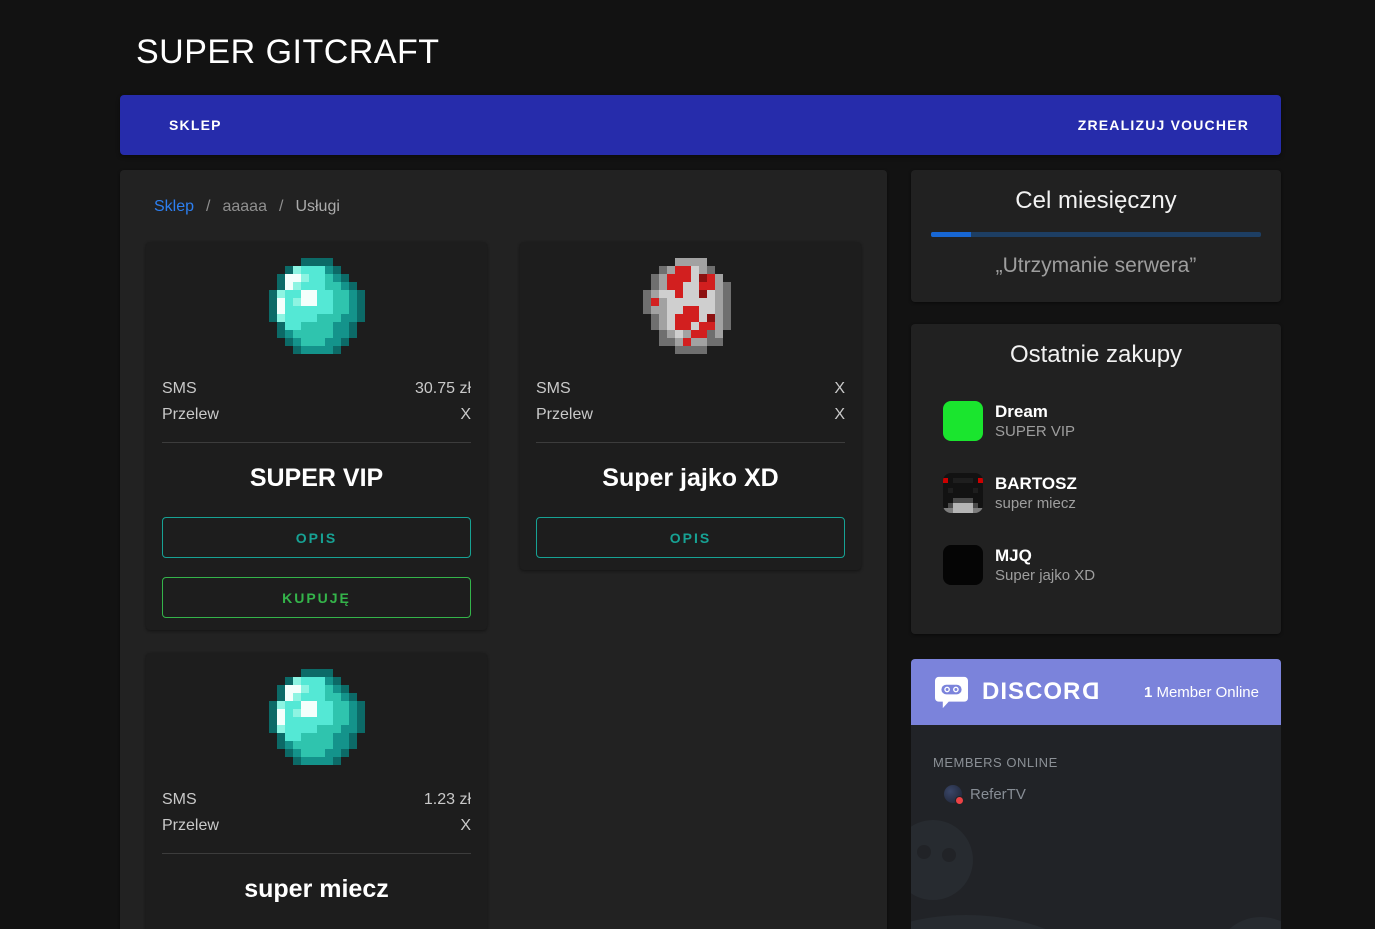  I want to click on discord-widget-header: DISCORD 1 Member Online, so click(1096, 692).